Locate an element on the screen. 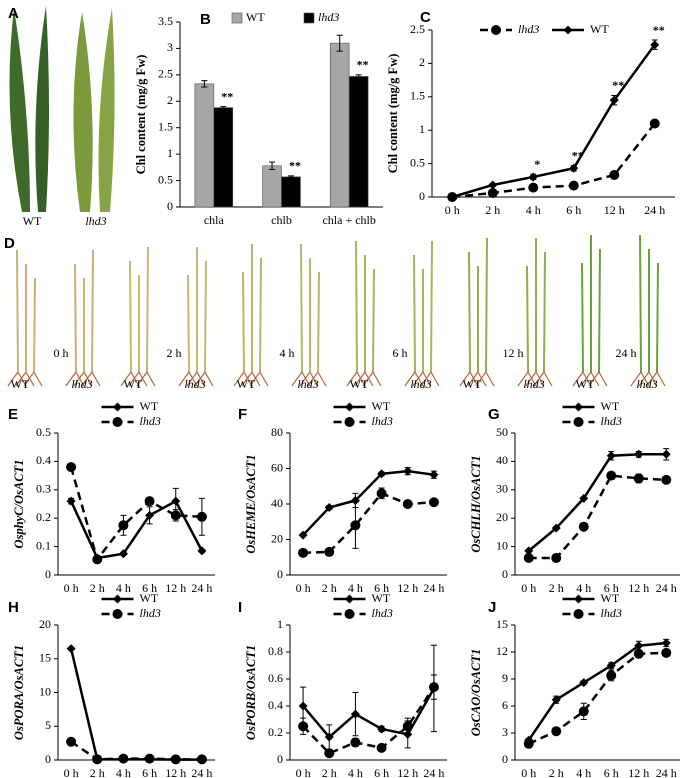 This screenshot has height=778, width=685. panel-letter: C is located at coordinates (425, 17).